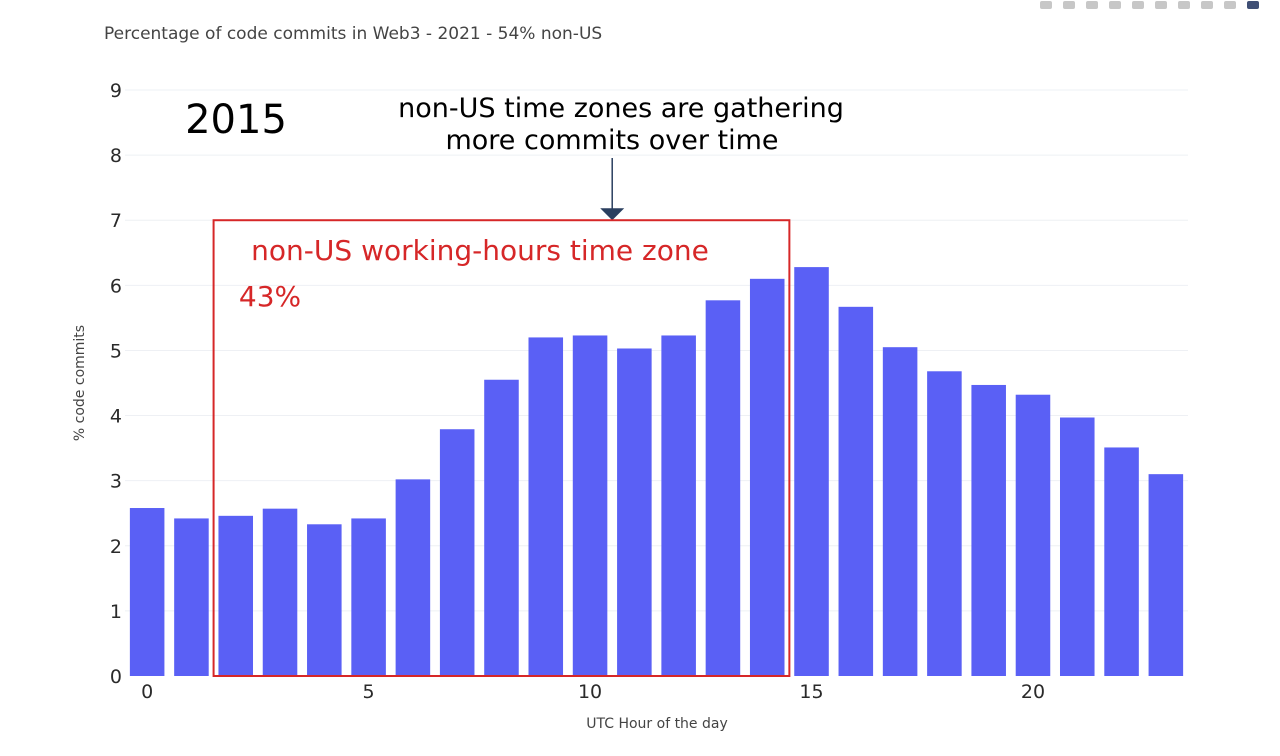  I want to click on y-tick-label: 7, so click(116, 221).